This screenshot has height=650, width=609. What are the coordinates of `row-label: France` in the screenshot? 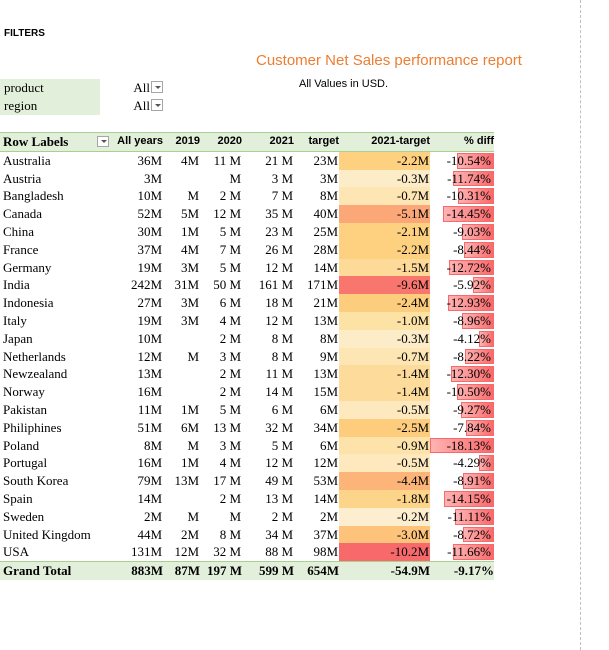 It's located at (21, 249).